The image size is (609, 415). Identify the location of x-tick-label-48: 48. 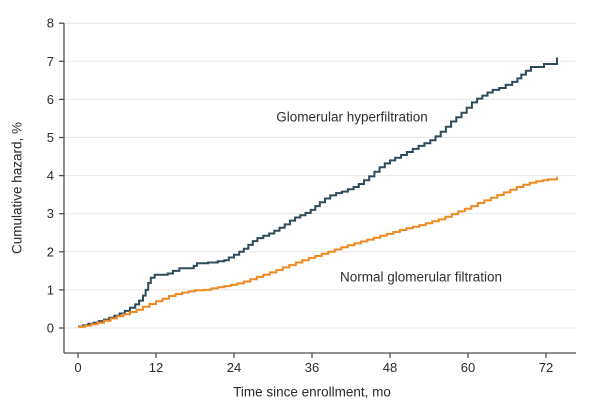
(390, 367).